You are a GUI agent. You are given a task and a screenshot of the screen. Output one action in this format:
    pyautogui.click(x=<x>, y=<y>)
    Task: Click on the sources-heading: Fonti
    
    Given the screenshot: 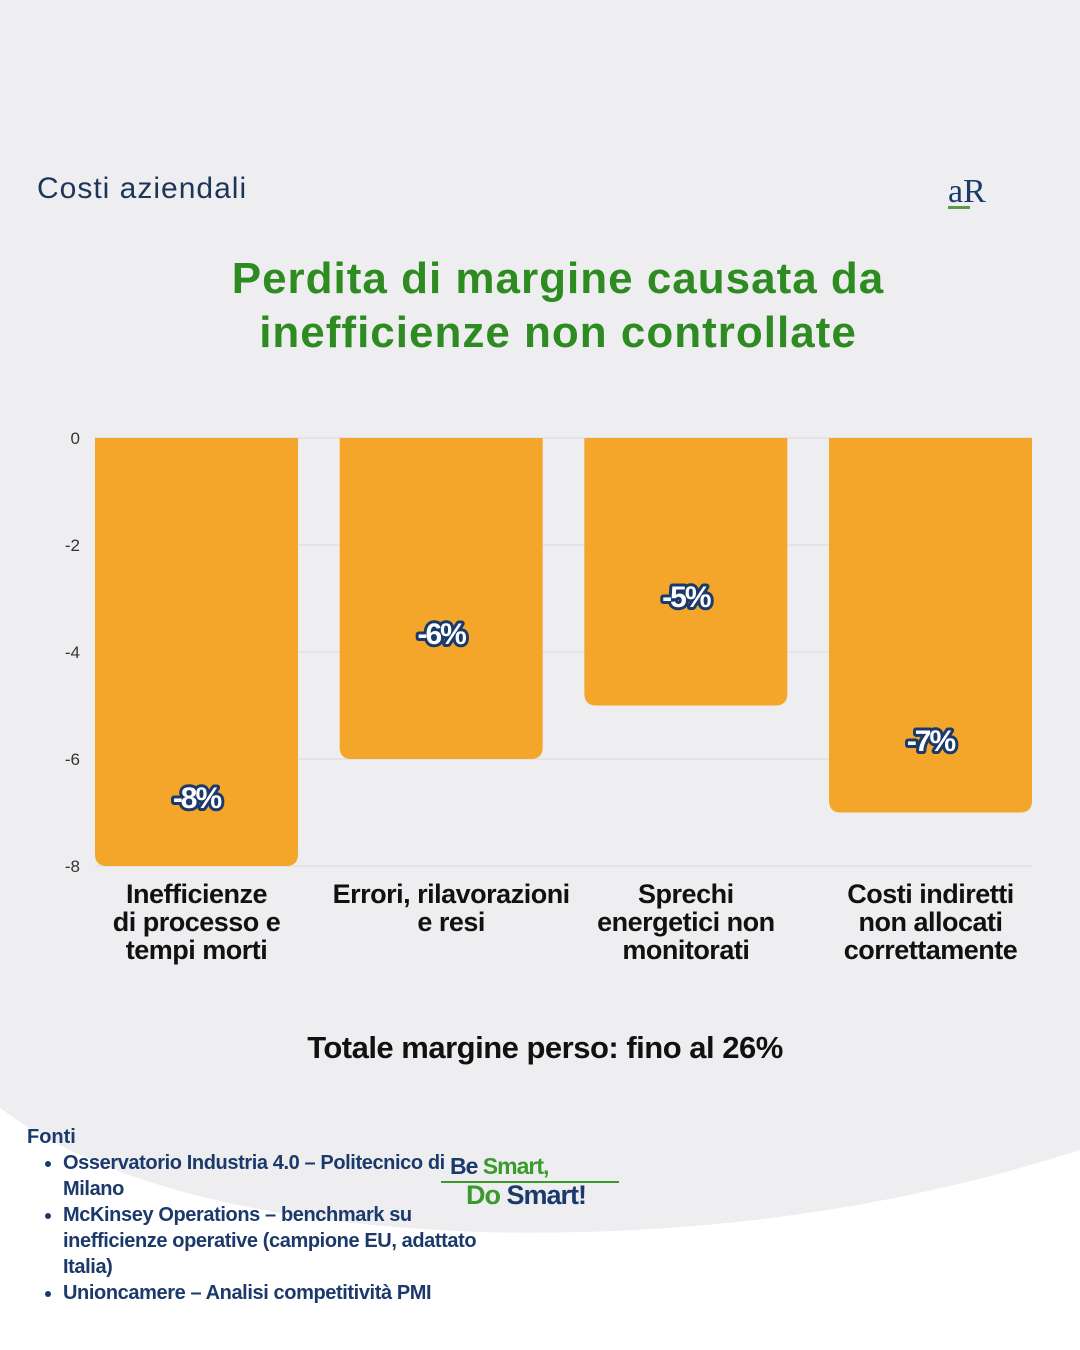 What is the action you would take?
    pyautogui.click(x=51, y=1137)
    